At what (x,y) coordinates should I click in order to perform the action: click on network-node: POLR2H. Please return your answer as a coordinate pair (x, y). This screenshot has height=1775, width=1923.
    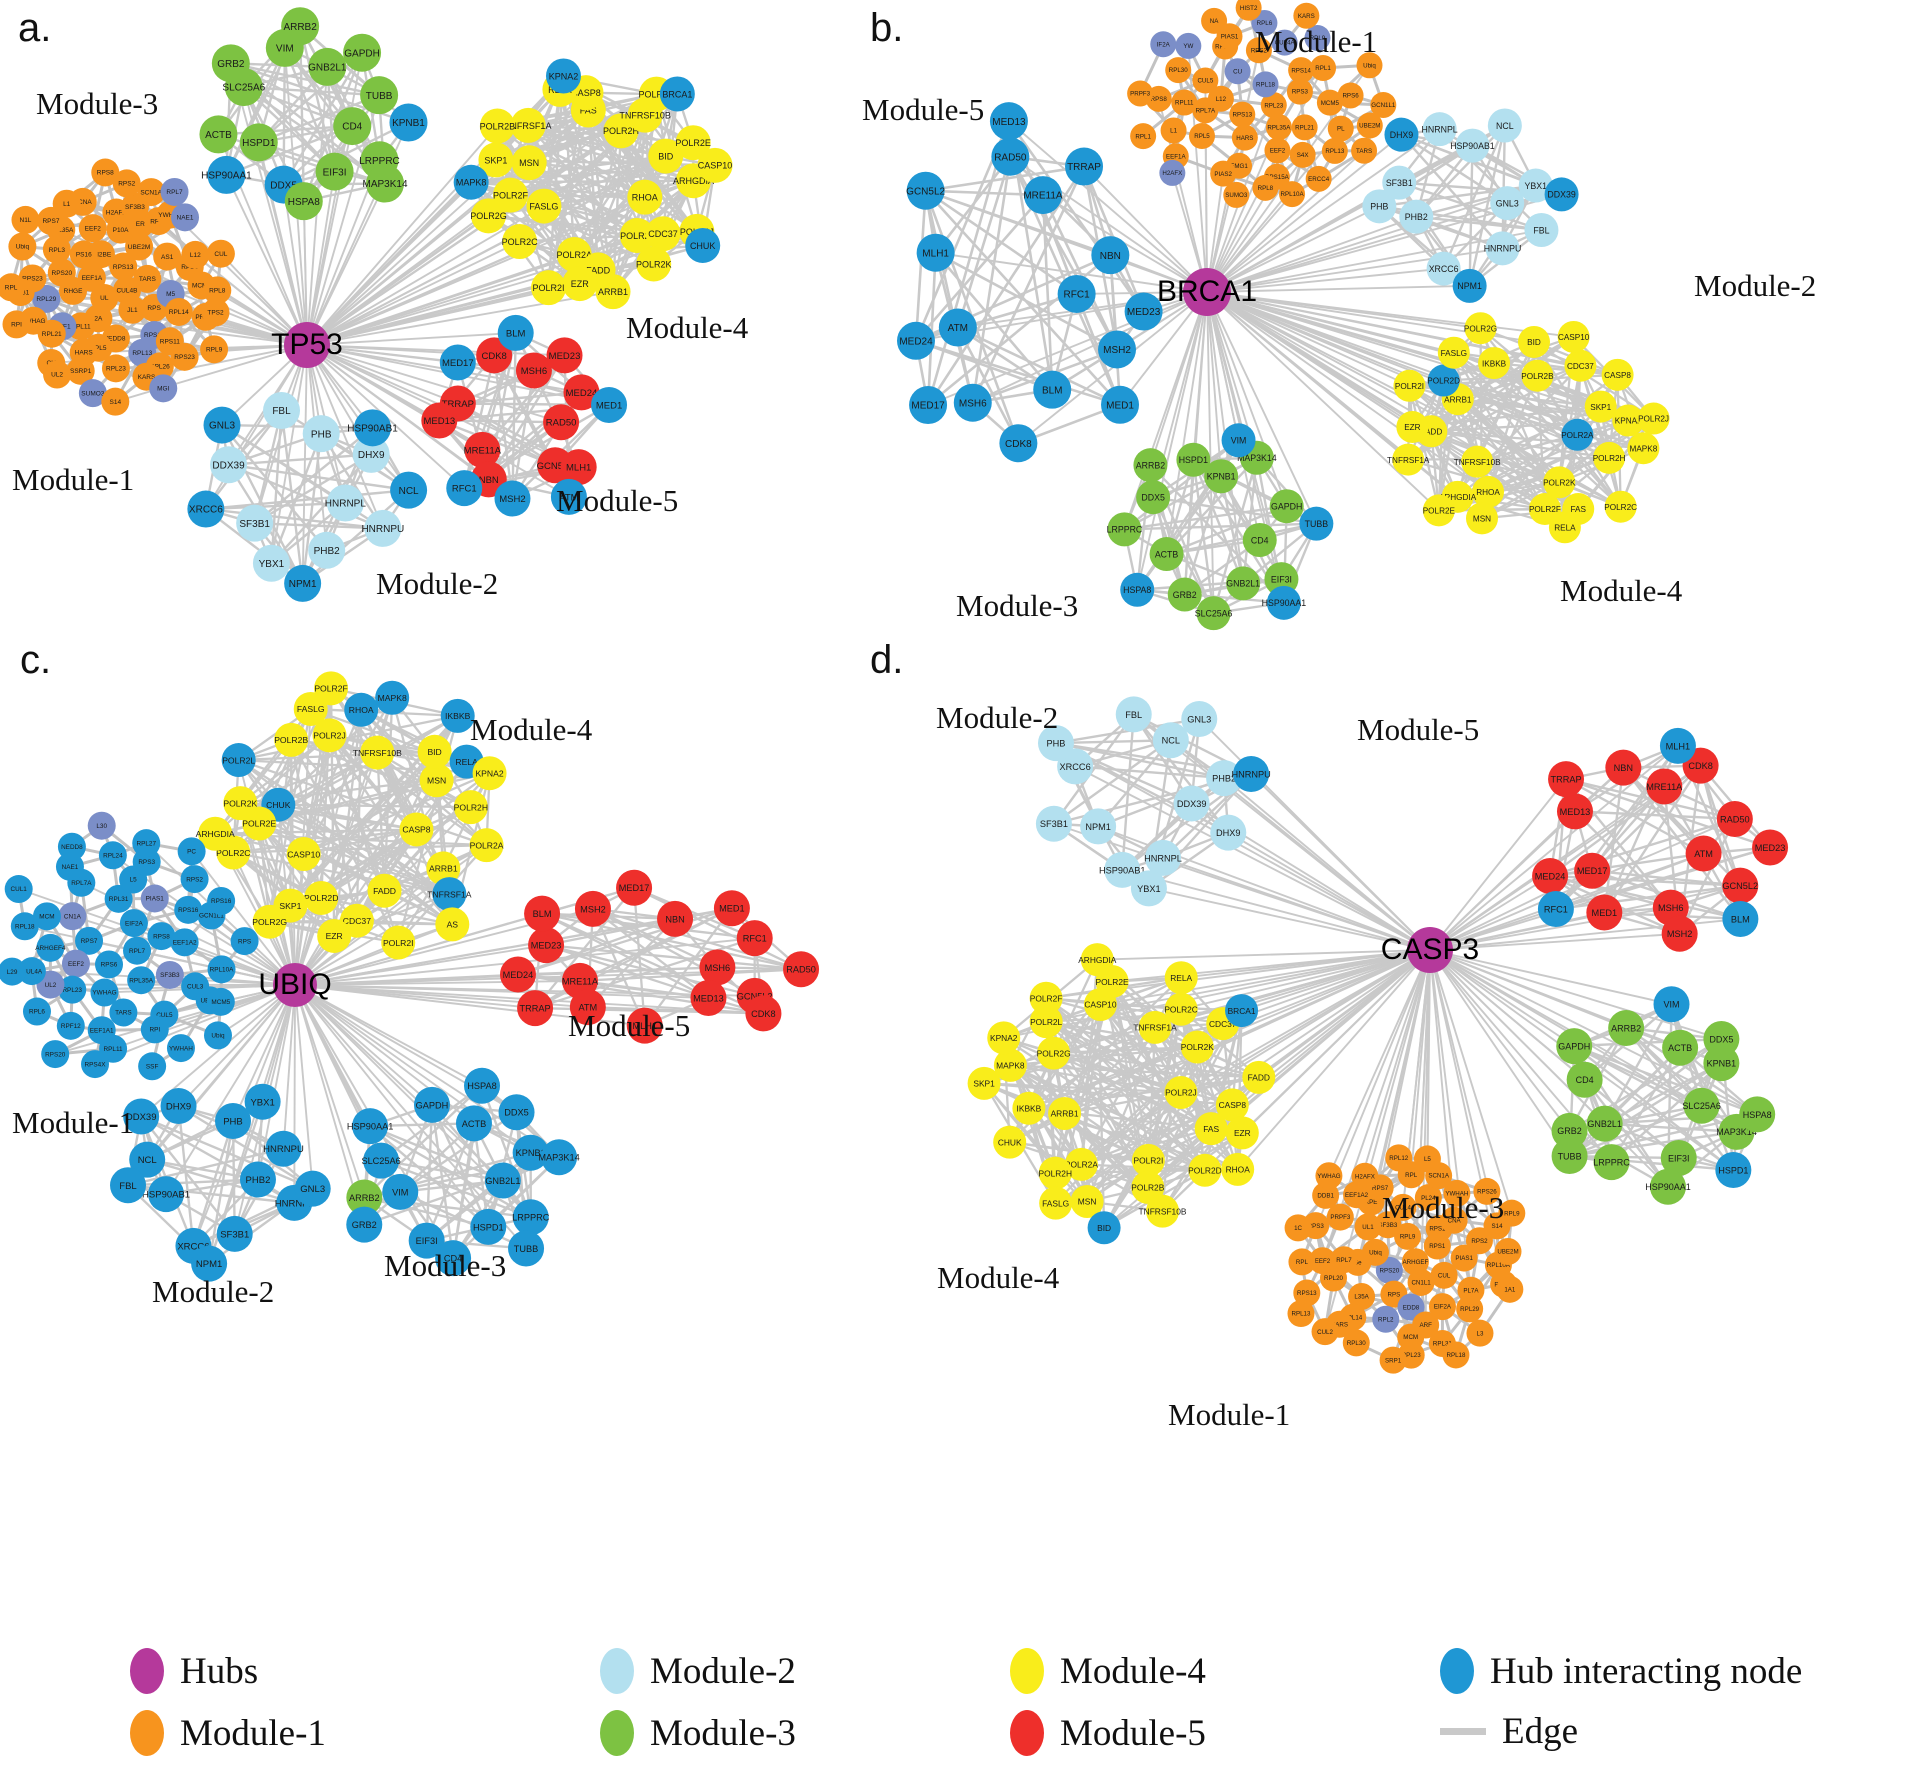
    Looking at the image, I should click on (1055, 1173).